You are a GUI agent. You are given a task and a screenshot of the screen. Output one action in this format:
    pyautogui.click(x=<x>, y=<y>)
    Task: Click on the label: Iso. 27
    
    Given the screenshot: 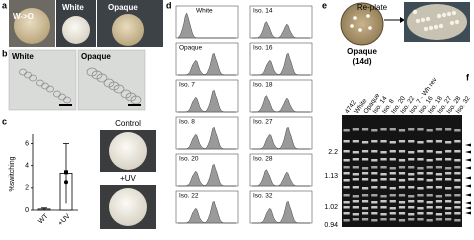 What is the action you would take?
    pyautogui.click(x=263, y=122)
    